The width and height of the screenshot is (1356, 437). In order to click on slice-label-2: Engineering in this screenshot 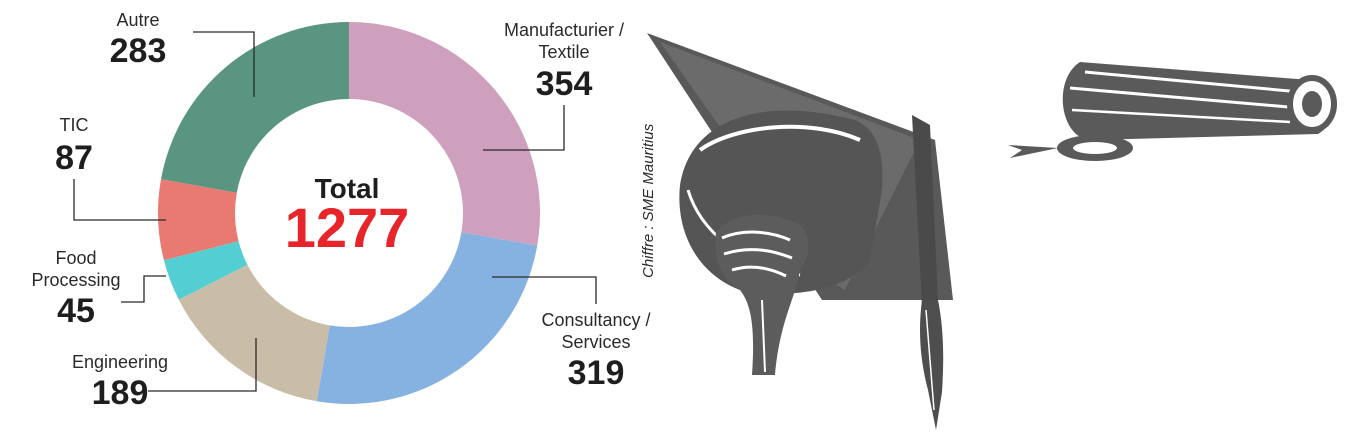, I will do `click(120, 362)`.